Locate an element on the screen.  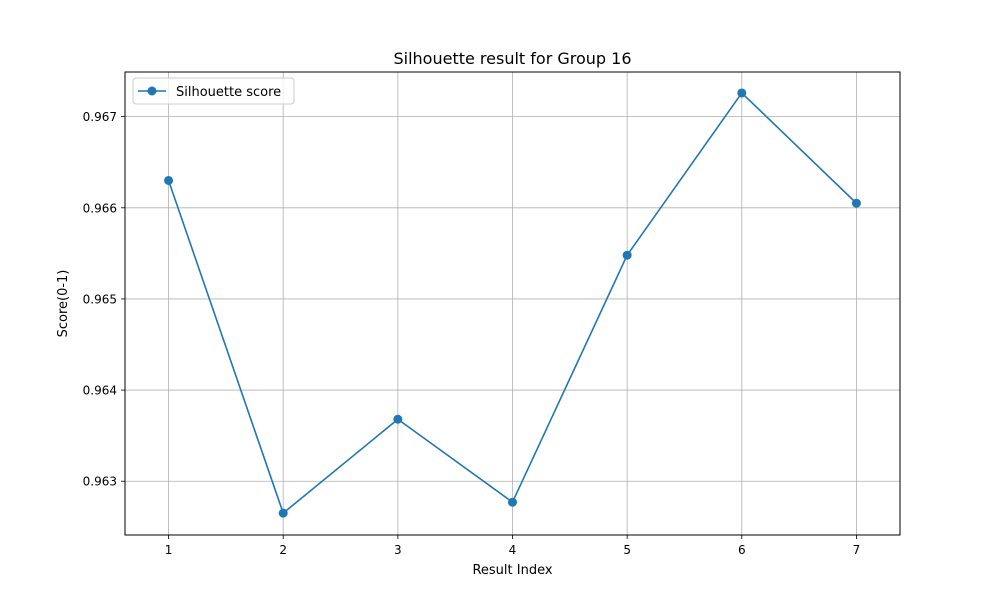
x-axis-label: Result Index is located at coordinates (512, 570).